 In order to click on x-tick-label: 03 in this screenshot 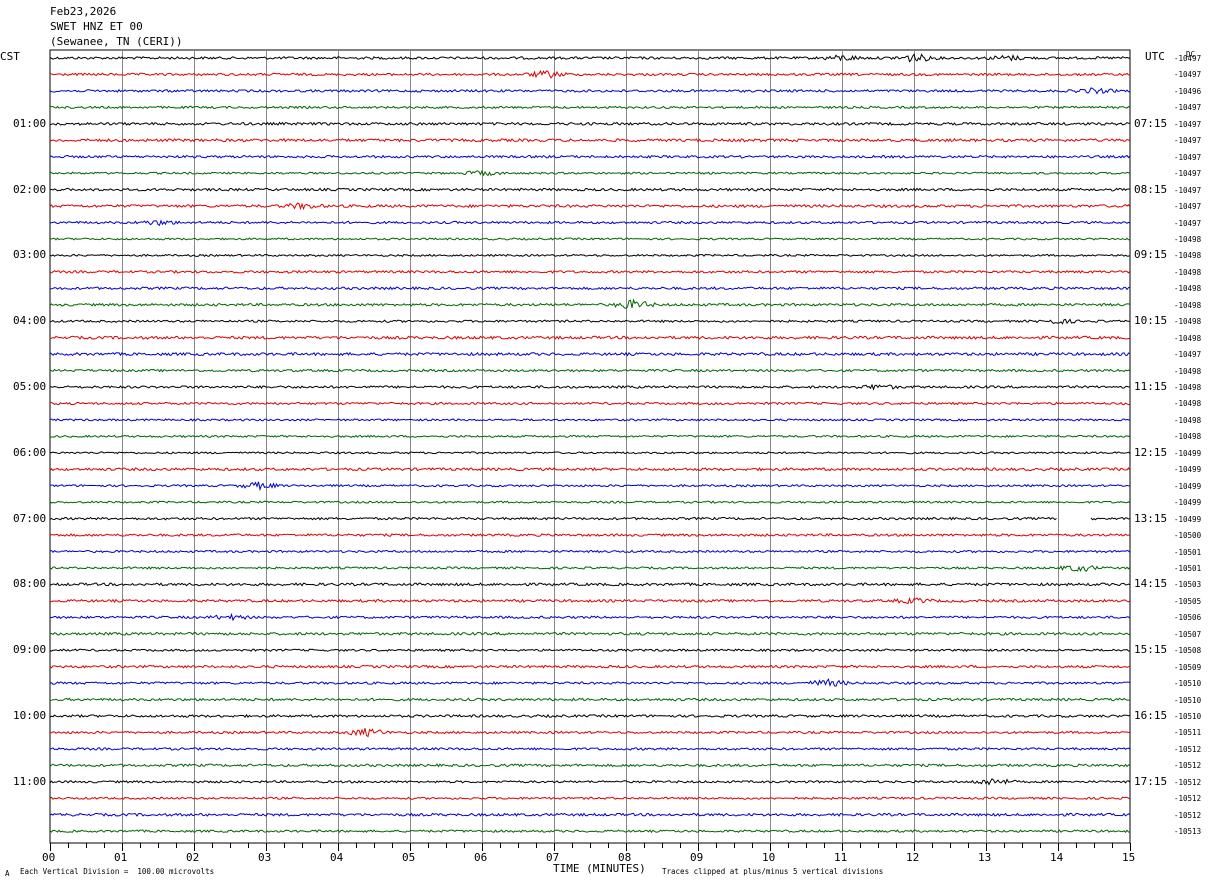, I will do `click(265, 857)`.